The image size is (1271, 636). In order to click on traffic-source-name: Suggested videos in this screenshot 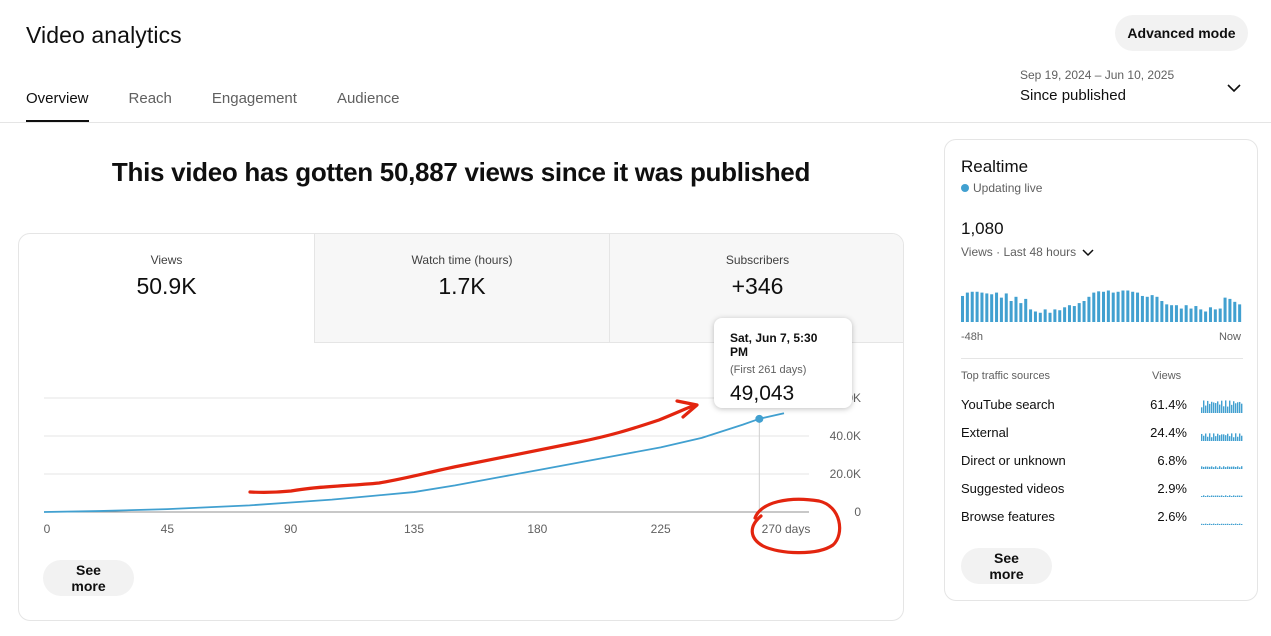, I will do `click(1013, 488)`.